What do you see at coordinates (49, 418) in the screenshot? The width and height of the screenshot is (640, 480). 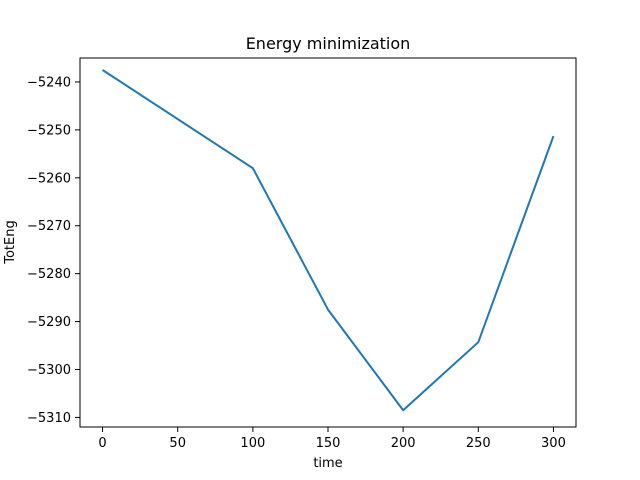 I see `y-tick-label: −5310` at bounding box center [49, 418].